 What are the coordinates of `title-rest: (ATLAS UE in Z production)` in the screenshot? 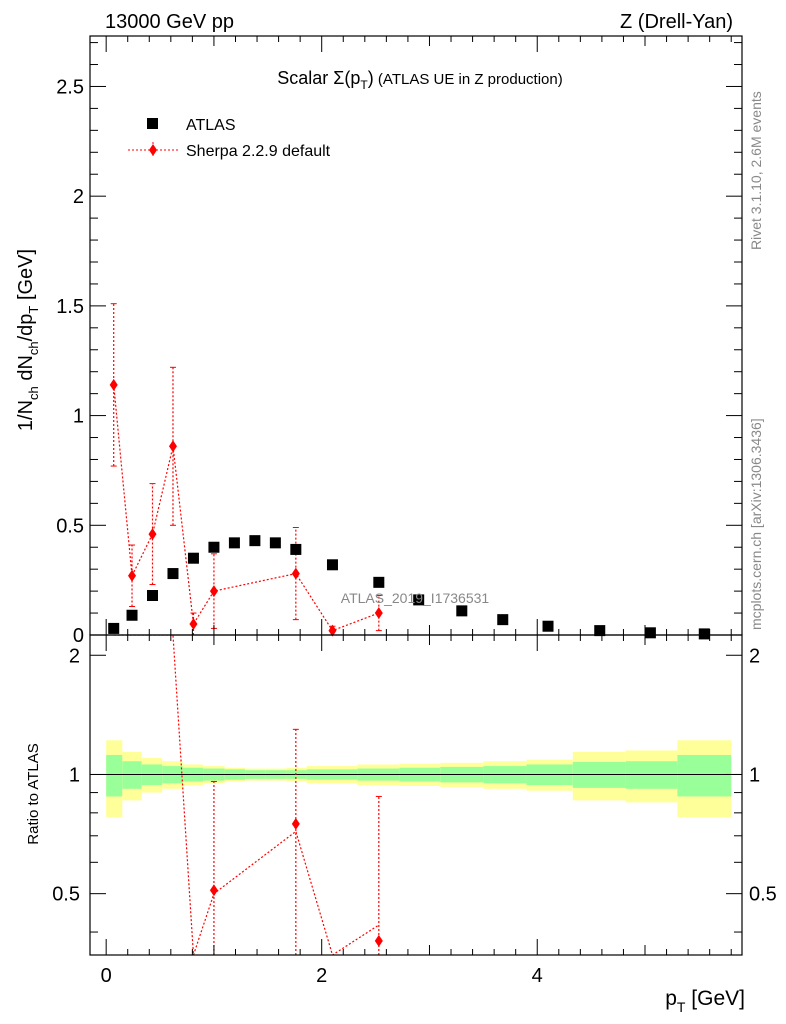 It's located at (468, 79).